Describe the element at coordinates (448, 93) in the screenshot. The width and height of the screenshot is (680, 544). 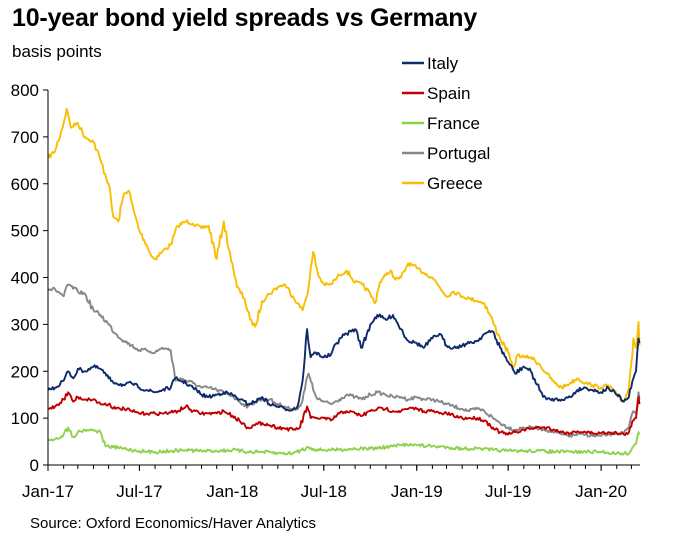
I see `legend-label-spain: Spain` at that location.